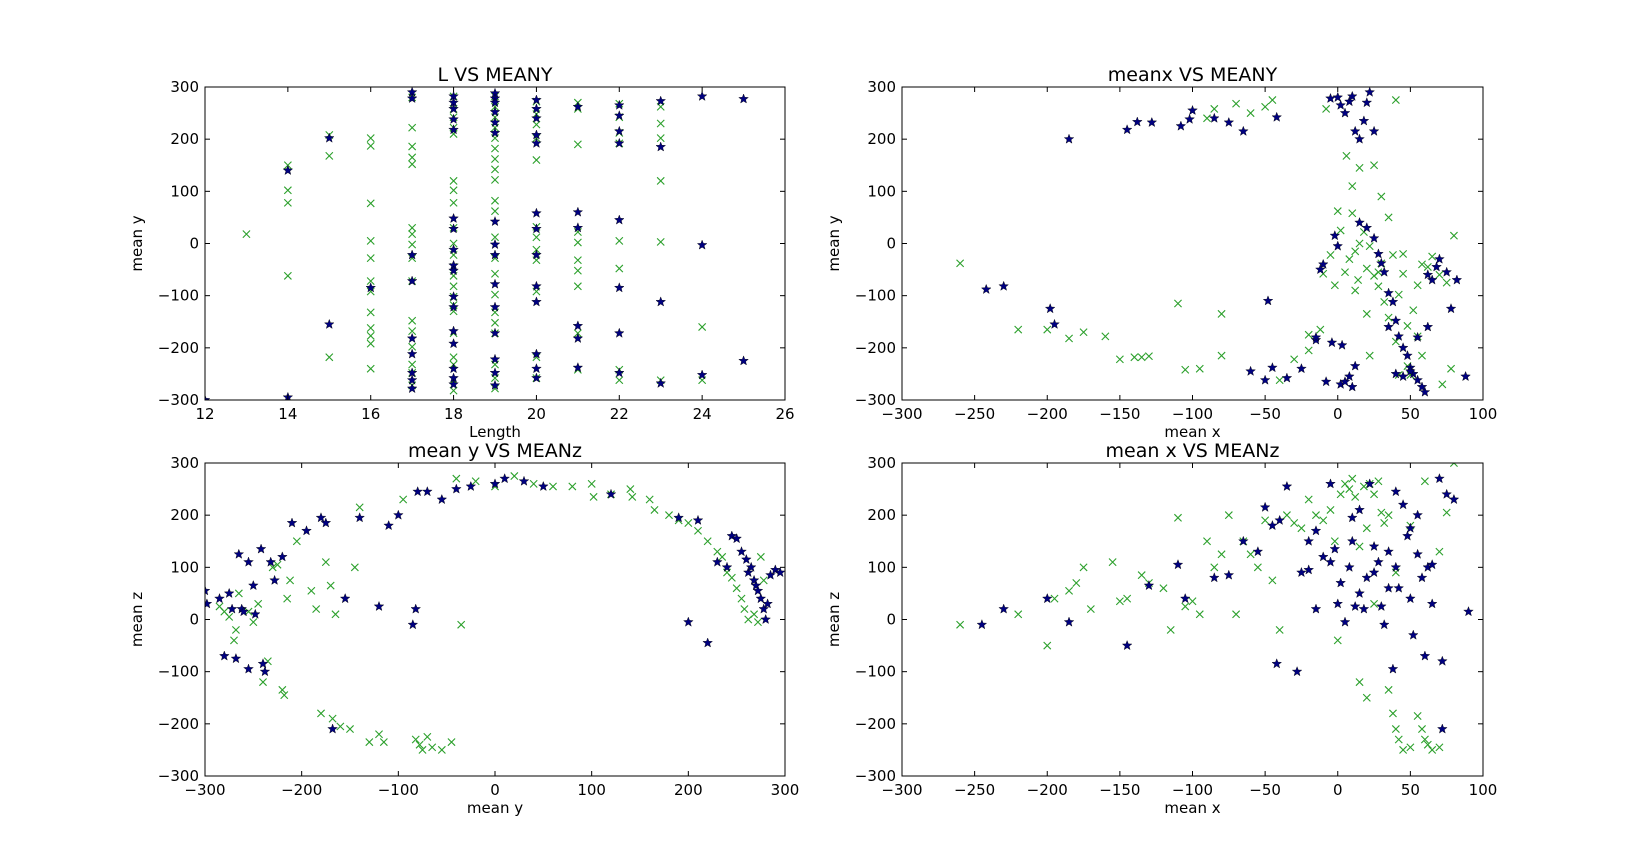 This screenshot has height=852, width=1626. Describe the element at coordinates (702, 414) in the screenshot. I see `x-tick-label: 24` at that location.